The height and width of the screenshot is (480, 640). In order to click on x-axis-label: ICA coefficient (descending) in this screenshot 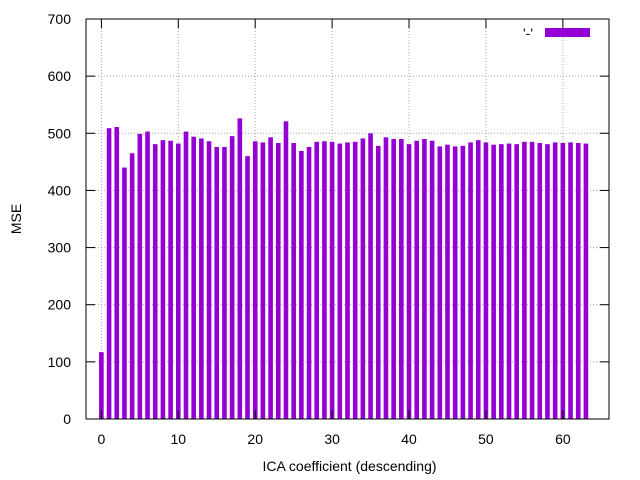, I will do `click(349, 466)`.